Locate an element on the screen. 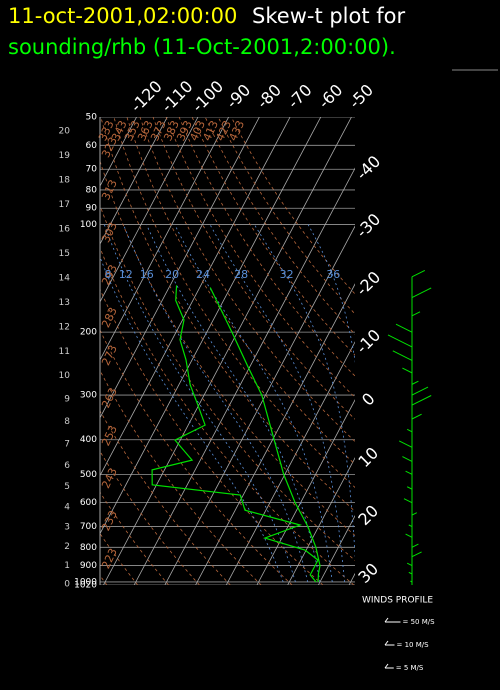  height-label: 16 is located at coordinates (65, 229).